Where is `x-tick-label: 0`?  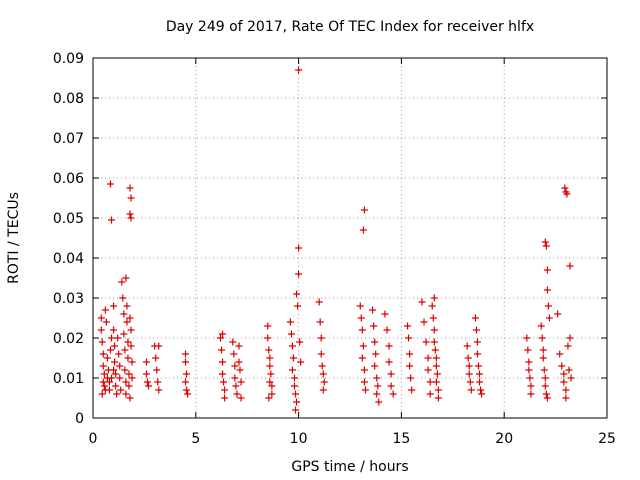 x-tick-label: 0 is located at coordinates (93, 439).